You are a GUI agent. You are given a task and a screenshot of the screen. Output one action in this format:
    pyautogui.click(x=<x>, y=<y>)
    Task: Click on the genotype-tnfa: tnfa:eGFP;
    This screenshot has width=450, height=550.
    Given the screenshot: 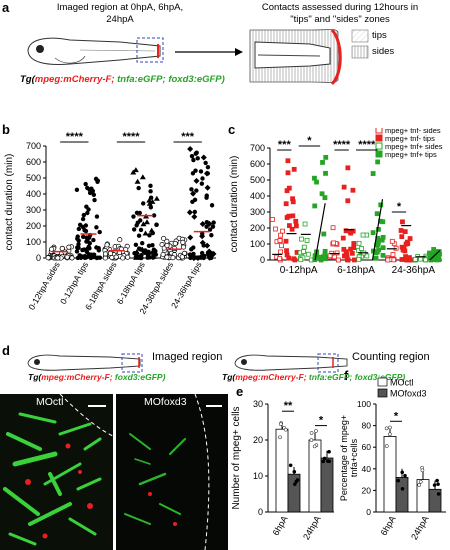 What is the action you would take?
    pyautogui.click(x=140, y=79)
    